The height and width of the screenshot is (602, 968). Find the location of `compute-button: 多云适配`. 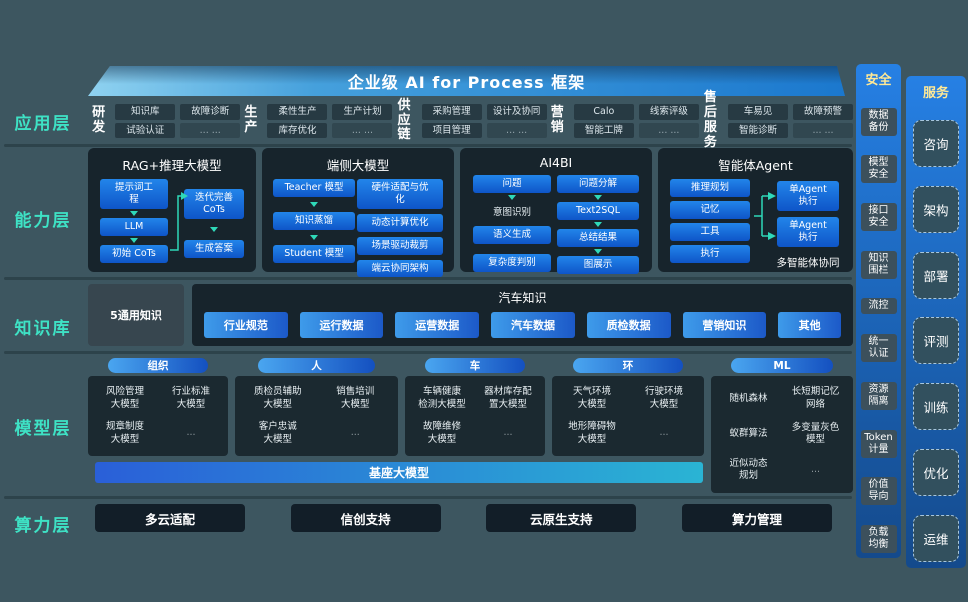

compute-button: 多云适配 is located at coordinates (170, 518).